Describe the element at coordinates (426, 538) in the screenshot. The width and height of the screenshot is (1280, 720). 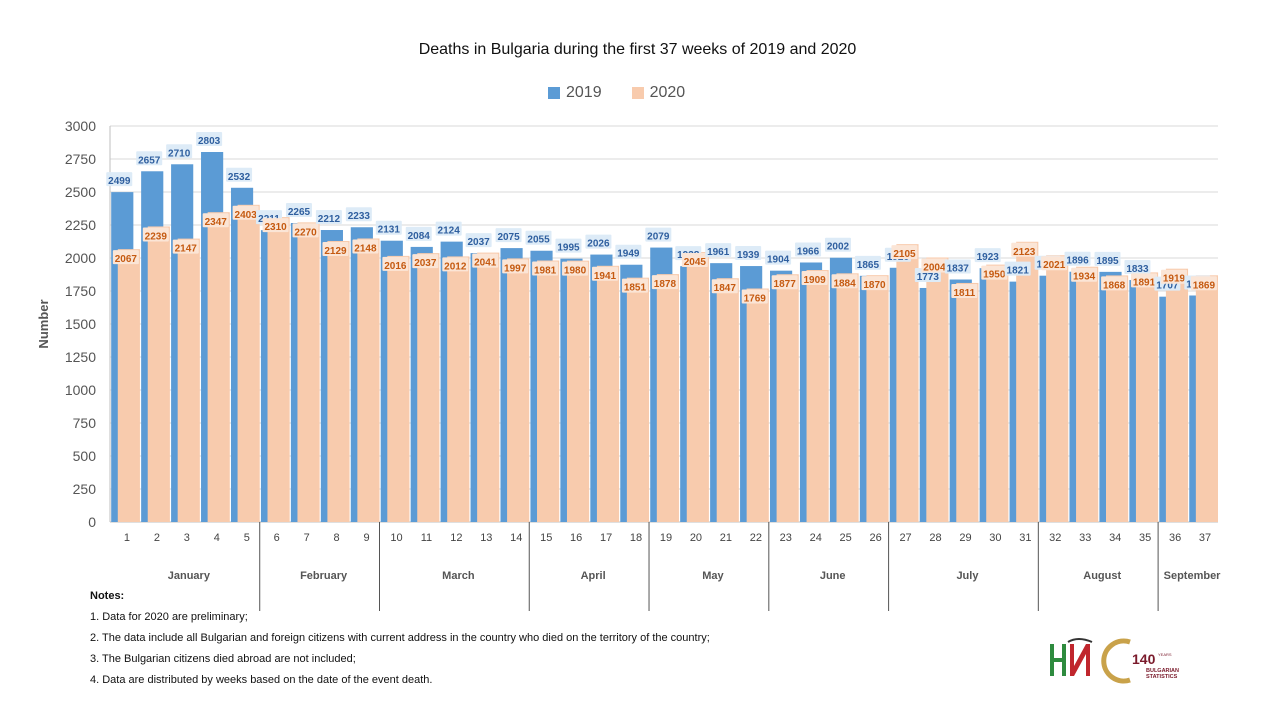
I see `x-tick-label: 11` at that location.